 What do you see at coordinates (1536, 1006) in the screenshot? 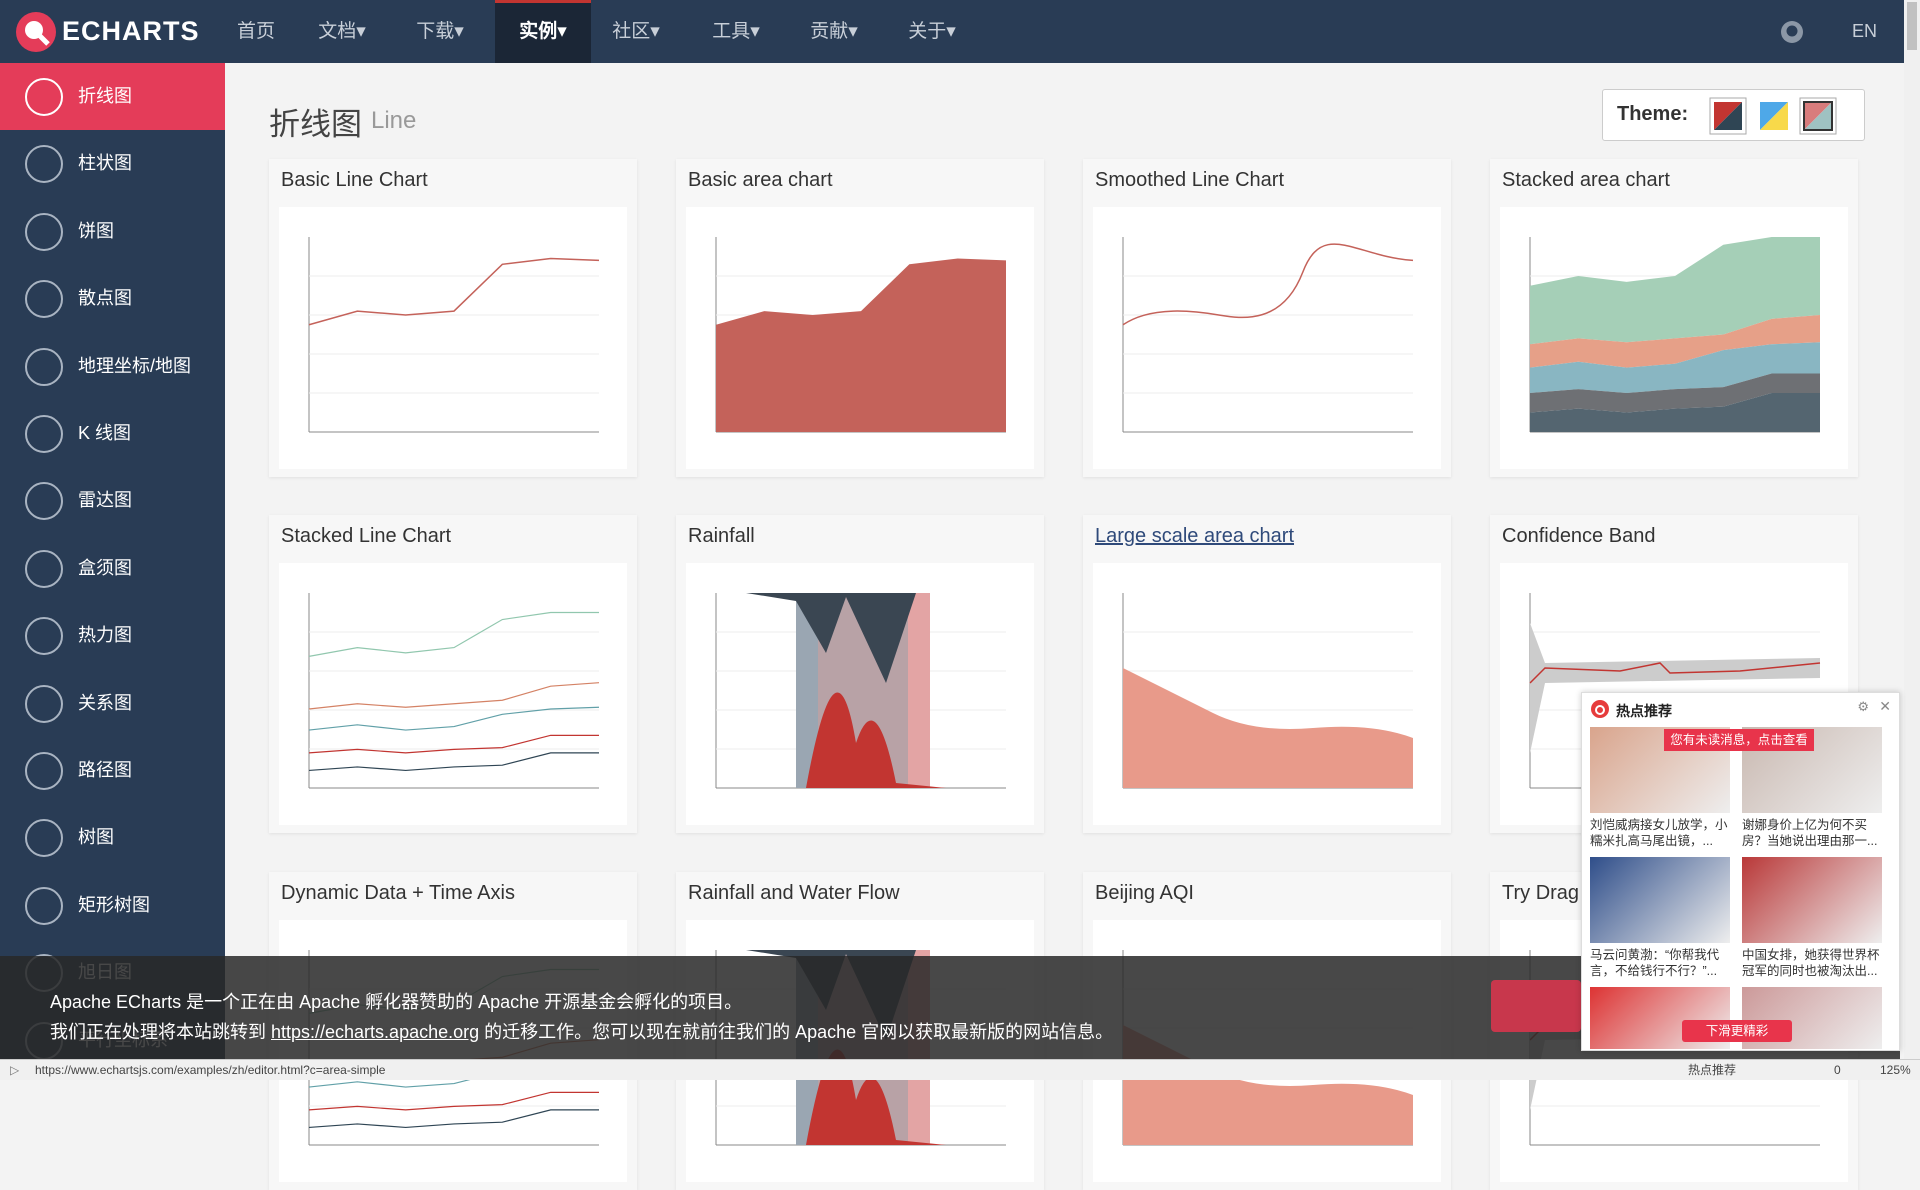
I see `banner-button` at bounding box center [1536, 1006].